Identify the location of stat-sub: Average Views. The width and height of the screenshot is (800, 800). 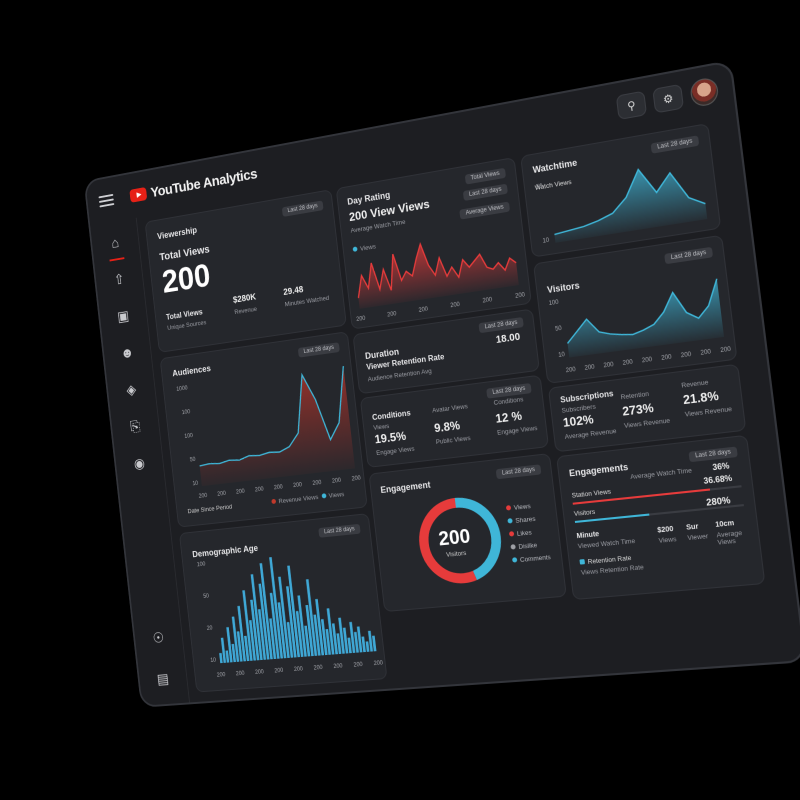
(737, 537).